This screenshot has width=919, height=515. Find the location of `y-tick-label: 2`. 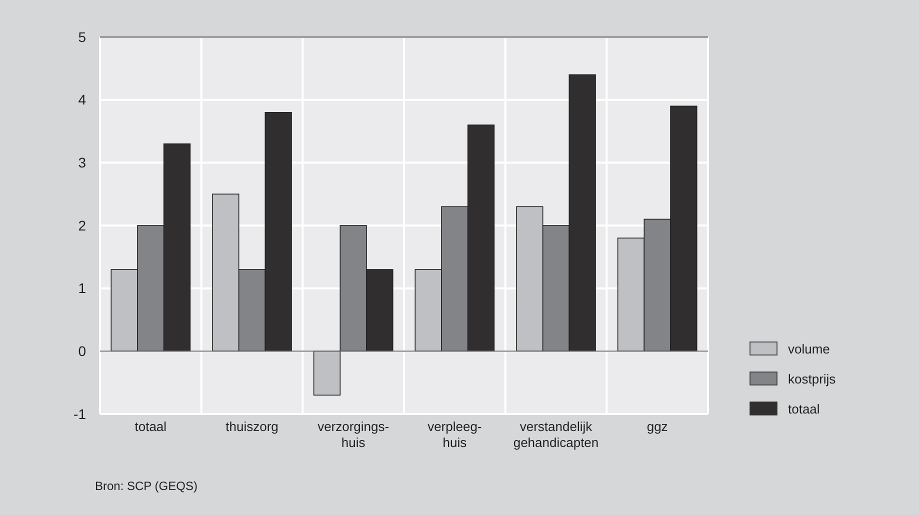

y-tick-label: 2 is located at coordinates (82, 225).